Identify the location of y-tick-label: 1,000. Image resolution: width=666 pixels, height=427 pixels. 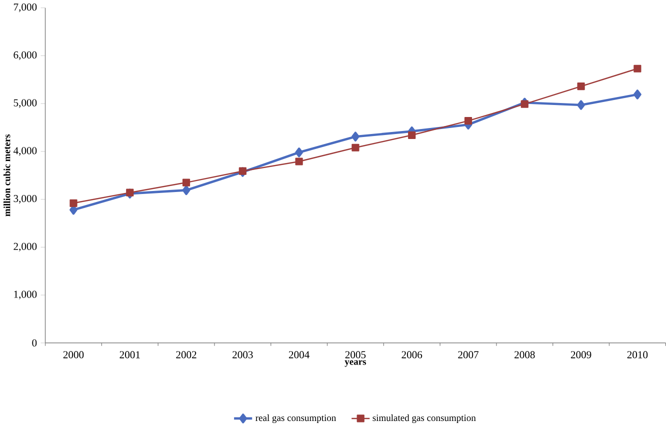
(25, 295).